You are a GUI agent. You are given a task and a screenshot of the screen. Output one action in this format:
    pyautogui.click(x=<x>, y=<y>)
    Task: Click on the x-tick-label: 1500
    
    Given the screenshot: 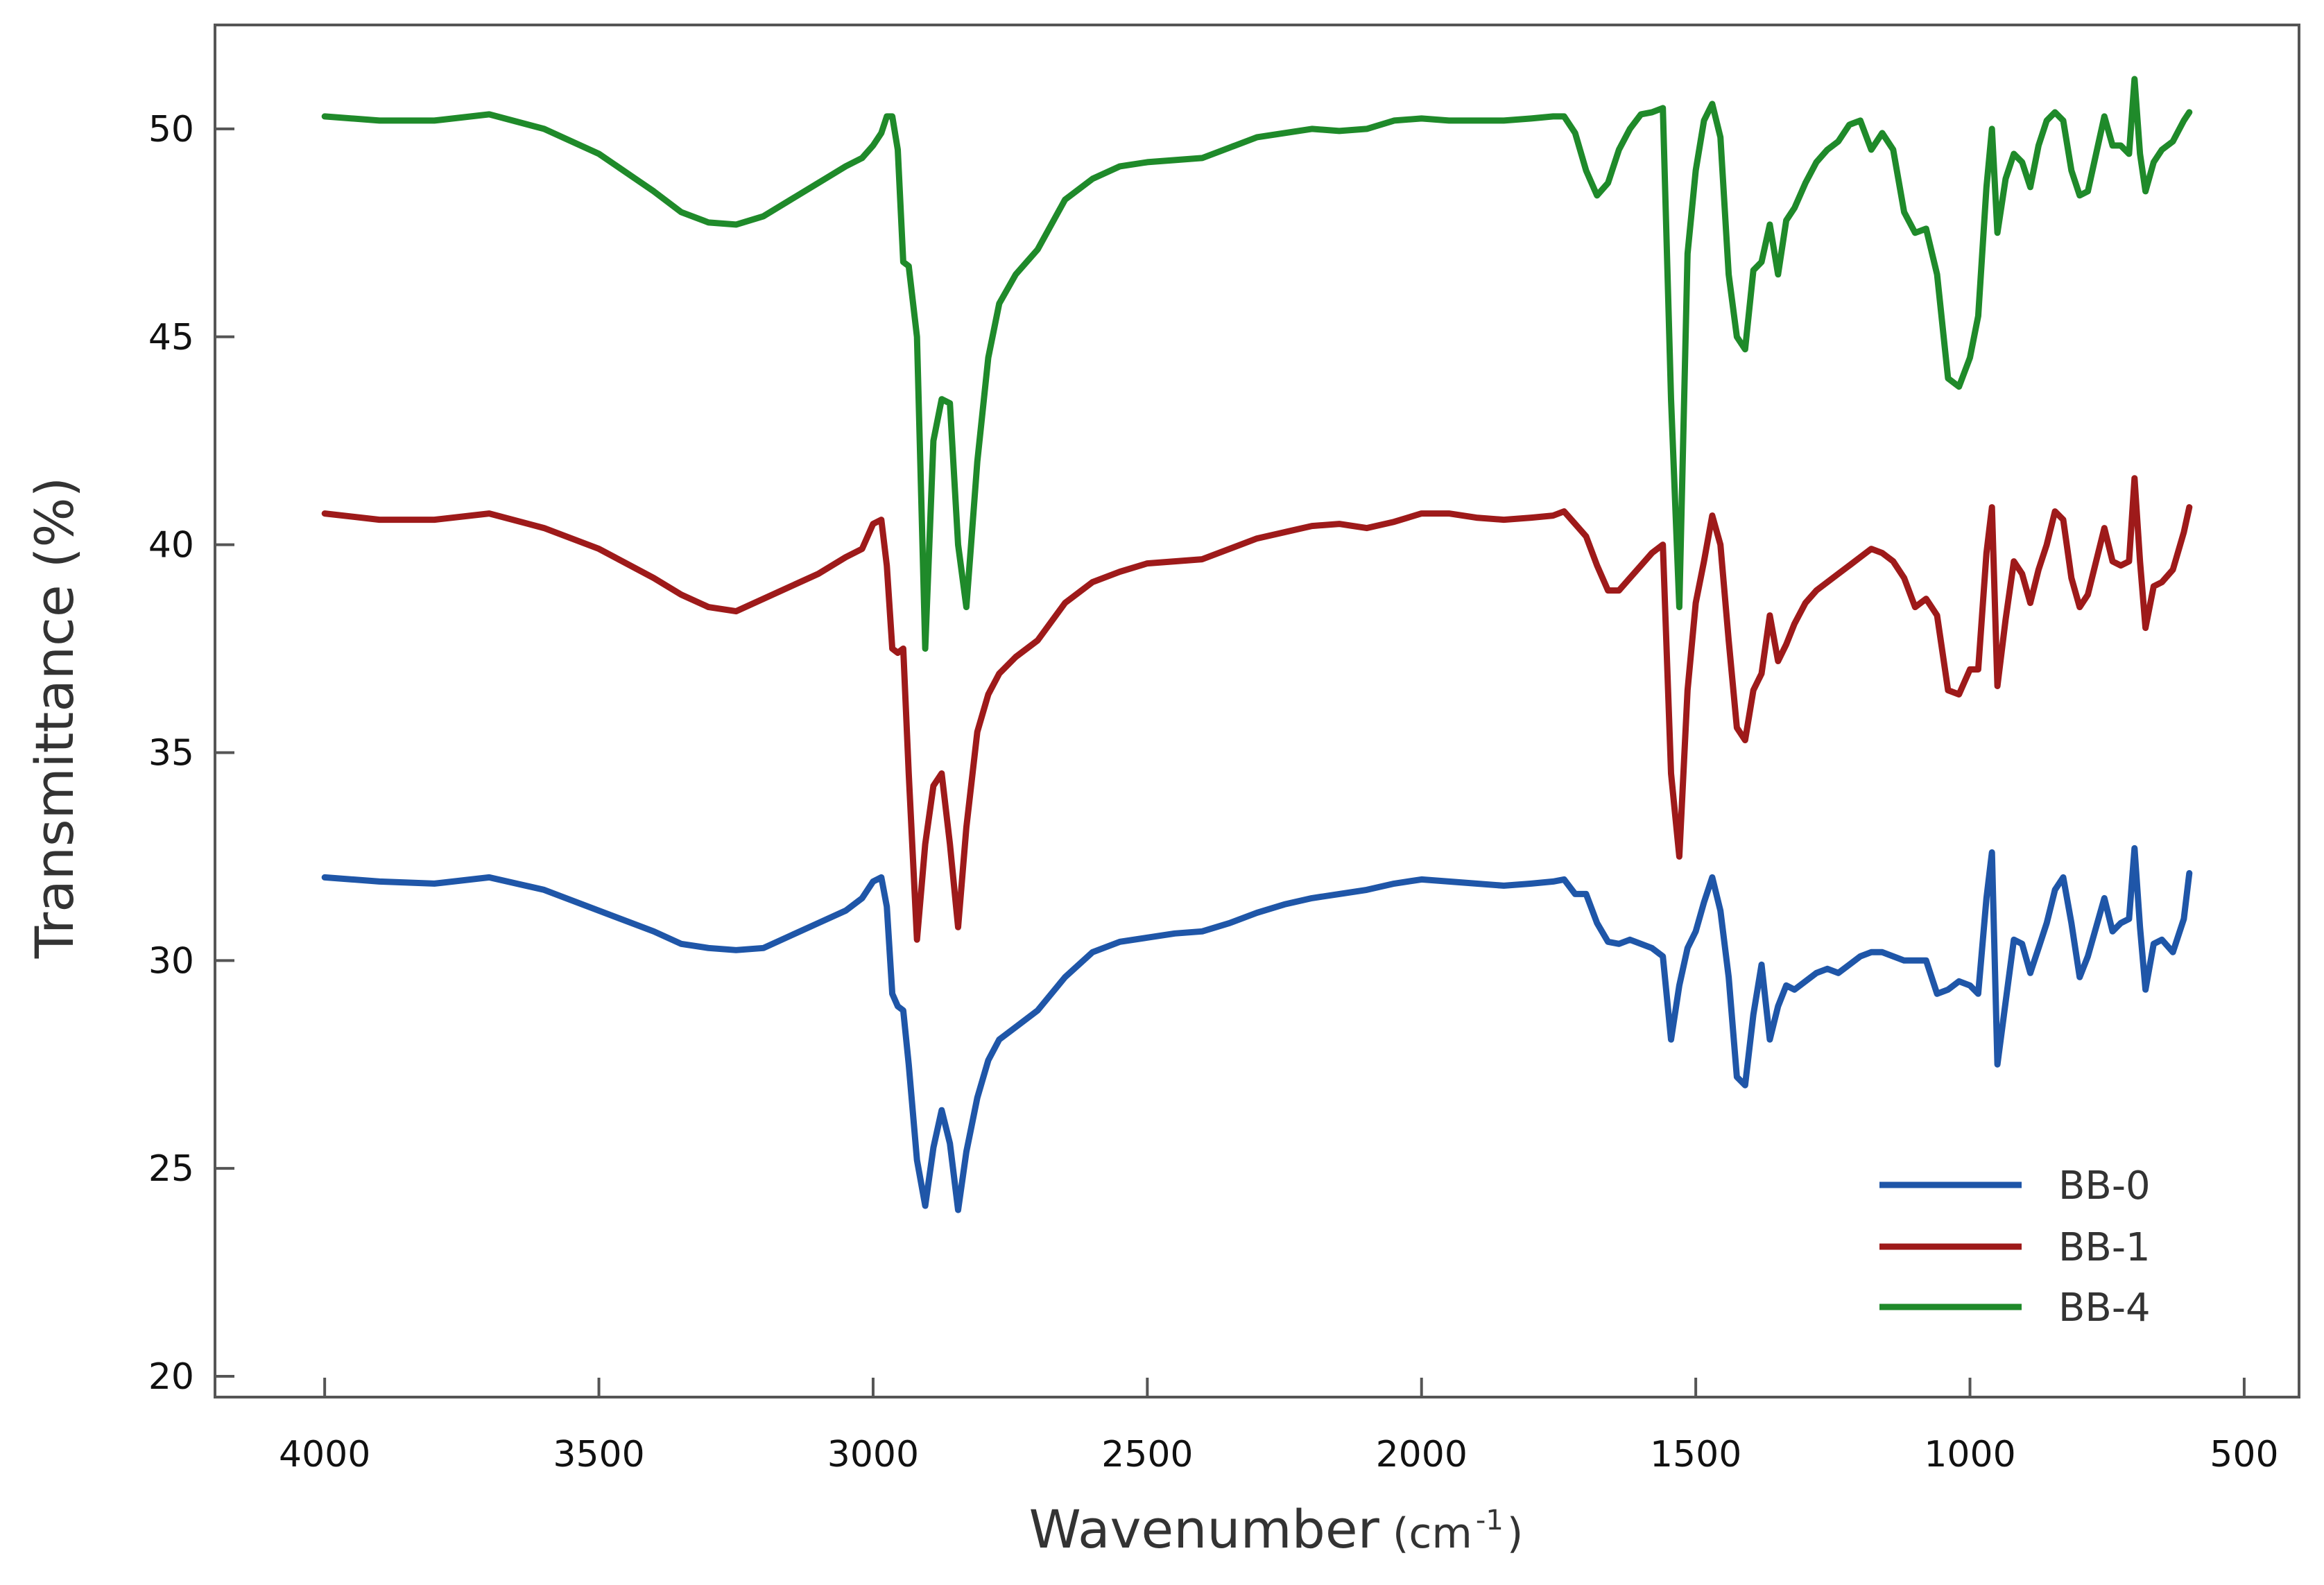 What is the action you would take?
    pyautogui.click(x=1695, y=1454)
    